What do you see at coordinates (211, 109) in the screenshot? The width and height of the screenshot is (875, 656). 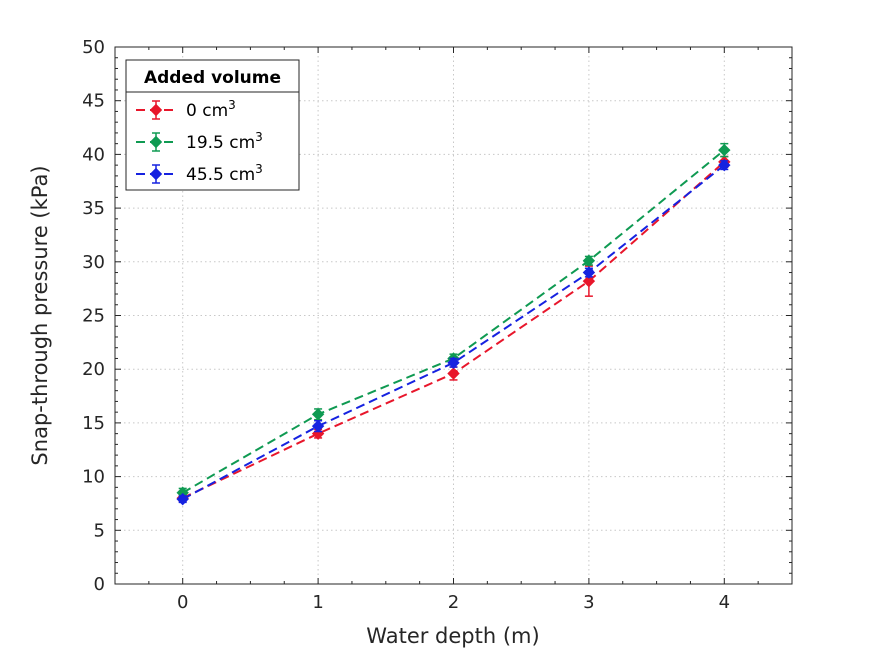 I see `legend-label: 0 cm3` at bounding box center [211, 109].